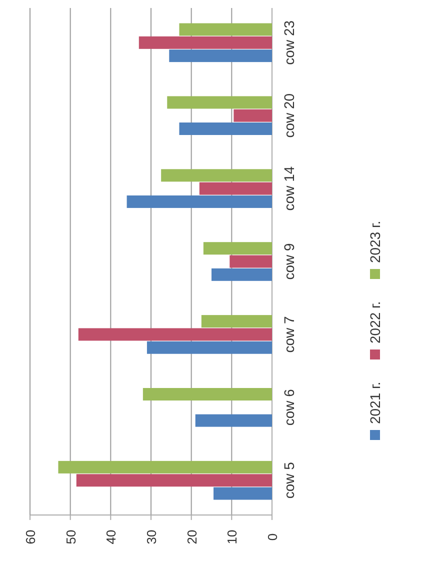 This screenshot has width=432, height=574. Describe the element at coordinates (289, 480) in the screenshot. I see `y-tick-label: cow 5` at that location.